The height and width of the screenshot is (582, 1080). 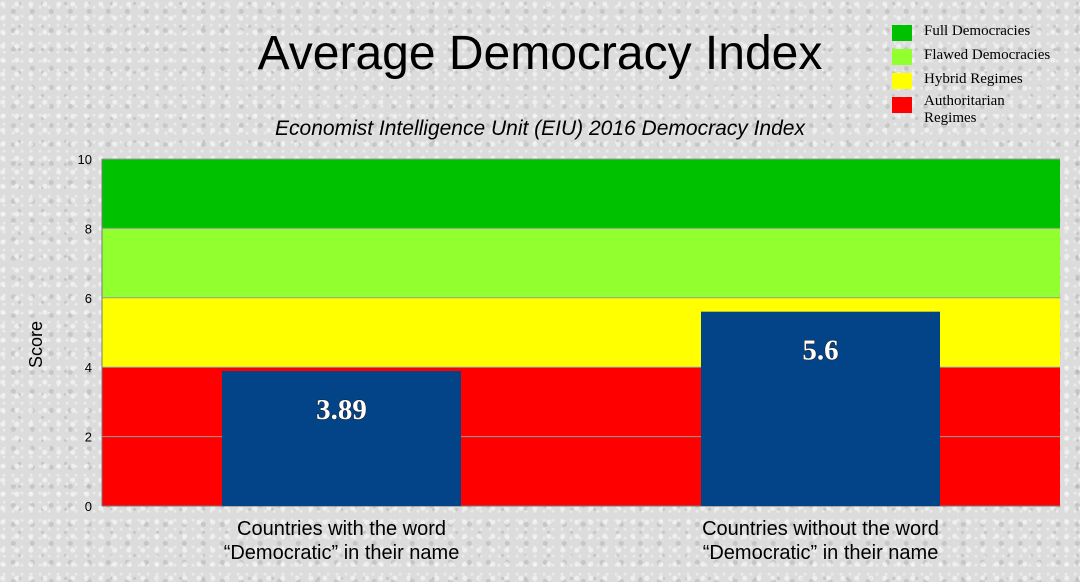 What do you see at coordinates (341, 529) in the screenshot?
I see `x-tick-label-1-line-1: Countries with the word` at bounding box center [341, 529].